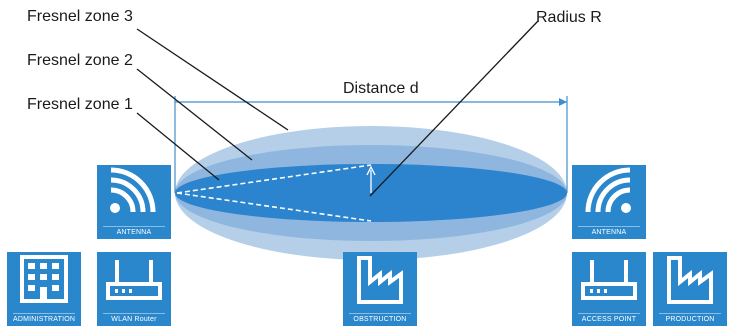  Describe the element at coordinates (609, 318) in the screenshot. I see `access-point-caption: ACCESS POINT` at that location.